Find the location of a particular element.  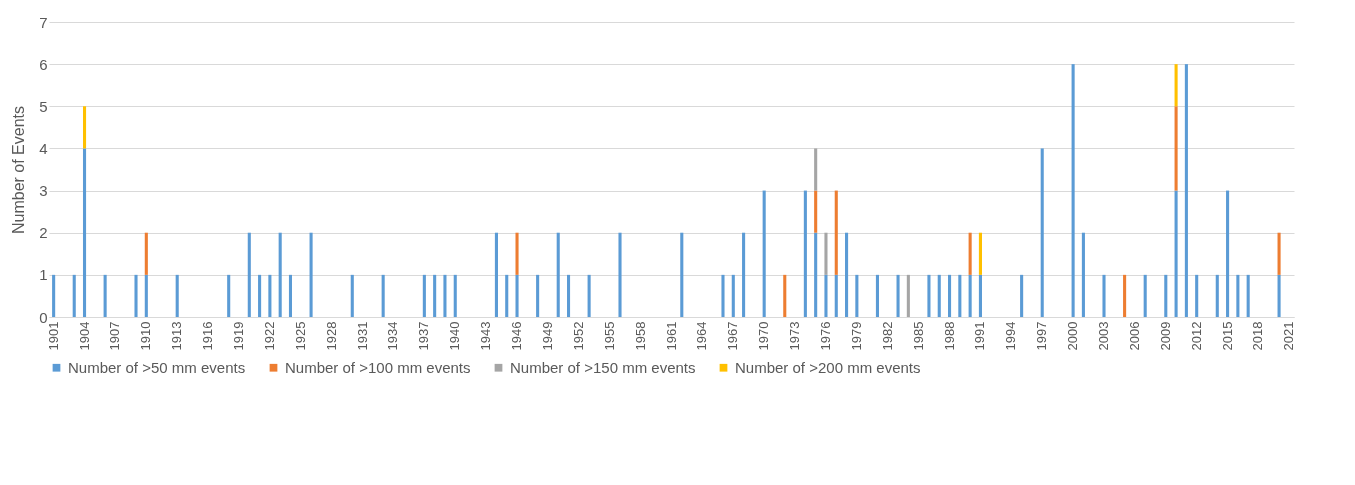

y-tick-label: 1 is located at coordinates (43, 275).